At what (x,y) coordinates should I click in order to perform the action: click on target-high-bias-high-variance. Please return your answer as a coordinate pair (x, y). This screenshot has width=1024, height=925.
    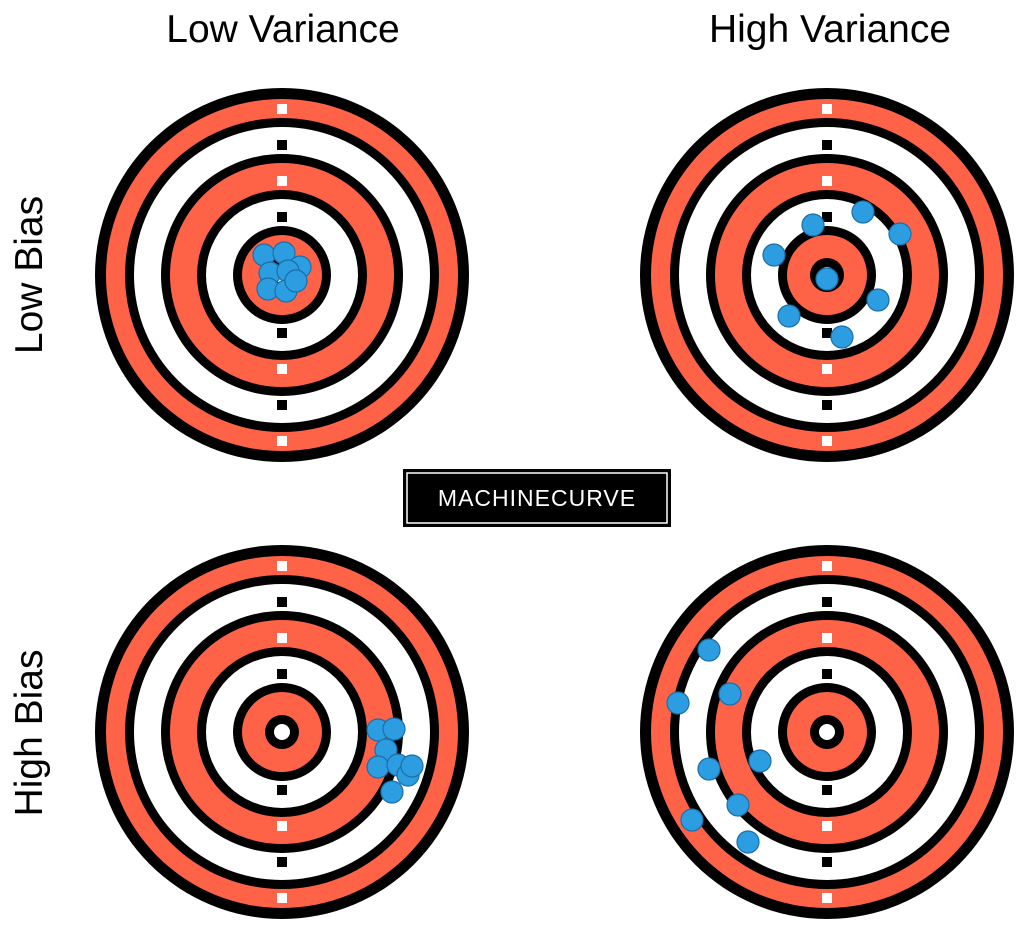
    Looking at the image, I should click on (827, 732).